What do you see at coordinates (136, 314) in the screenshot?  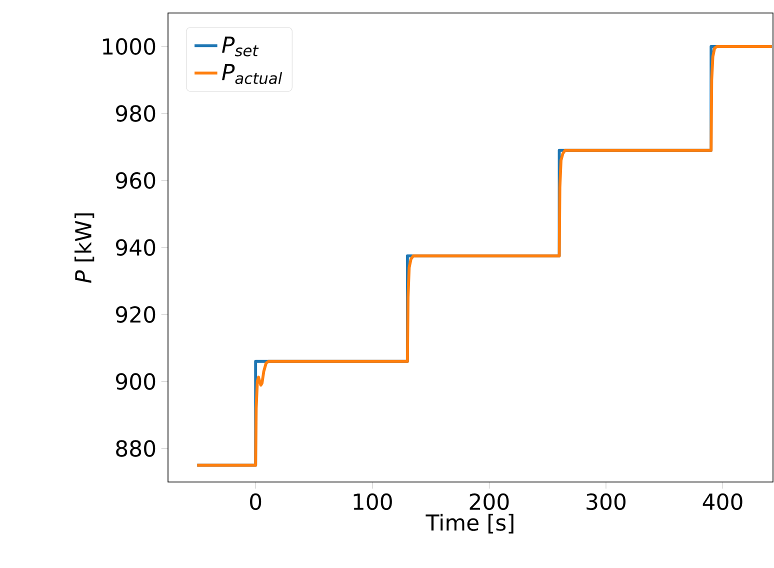 I see `y-tick-label: 920` at bounding box center [136, 314].